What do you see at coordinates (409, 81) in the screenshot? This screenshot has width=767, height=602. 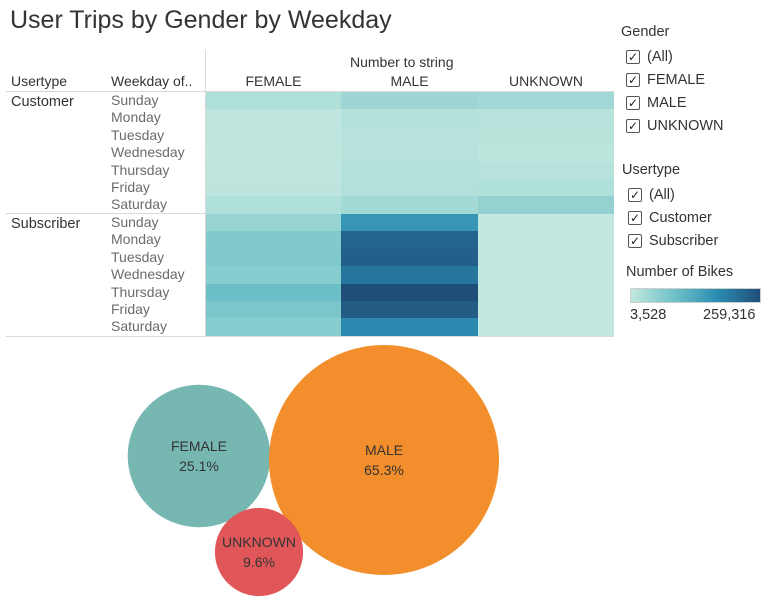 I see `column-header-male: MALE` at bounding box center [409, 81].